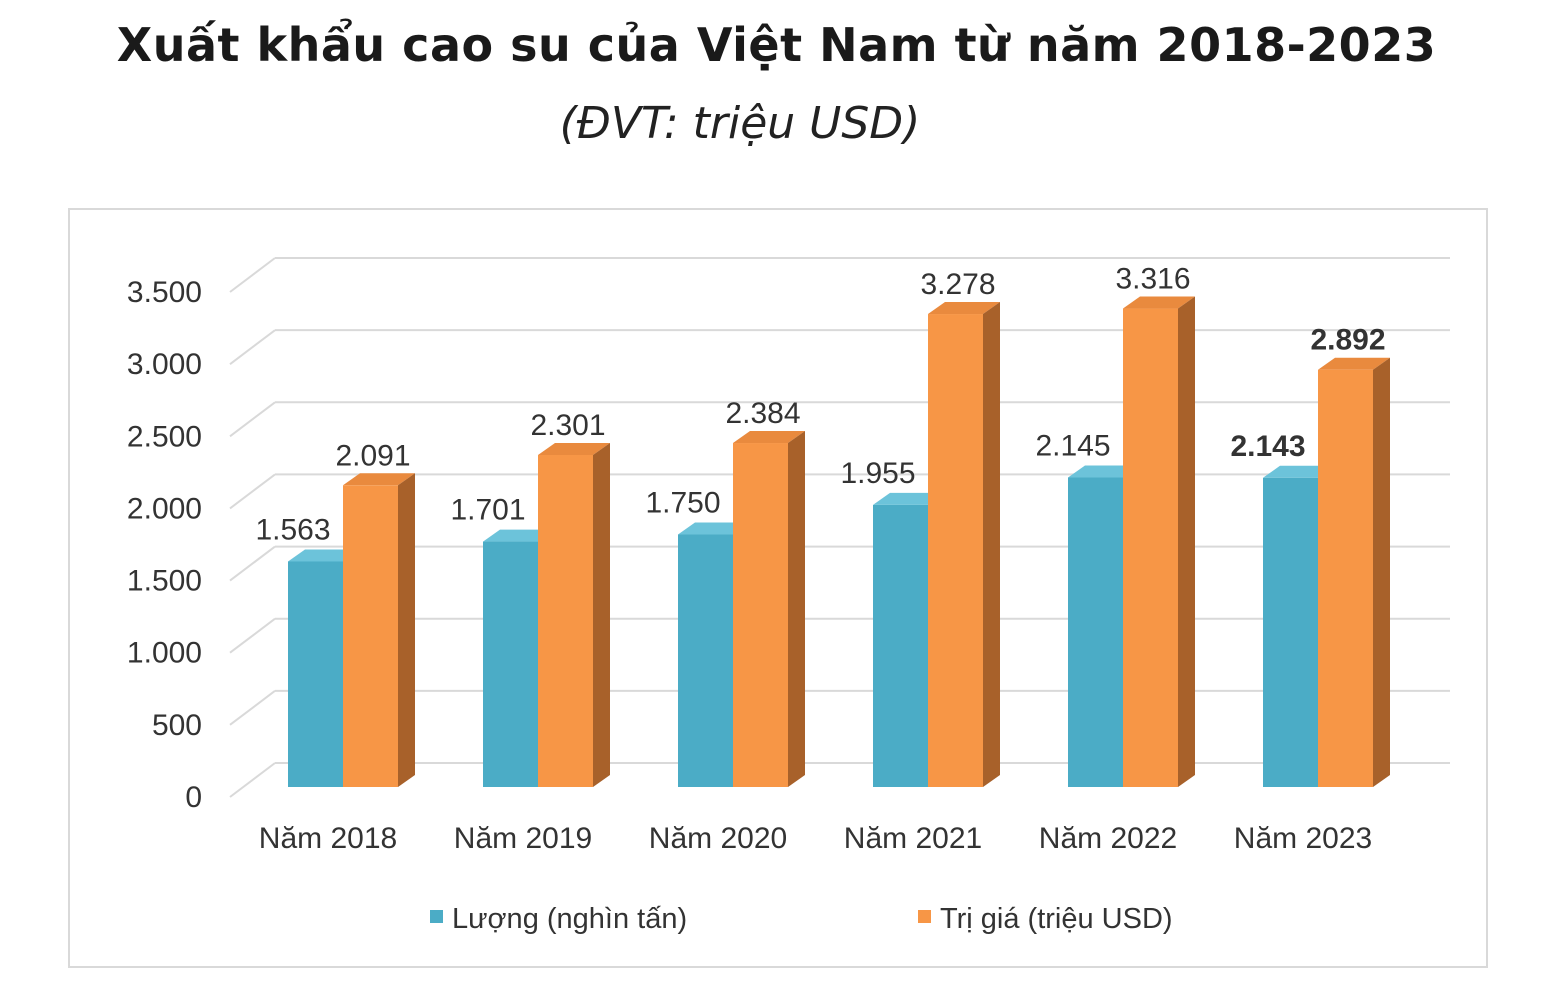 The height and width of the screenshot is (1000, 1553). I want to click on chart-subtitle: (ĐVT: triệu USD), so click(740, 123).